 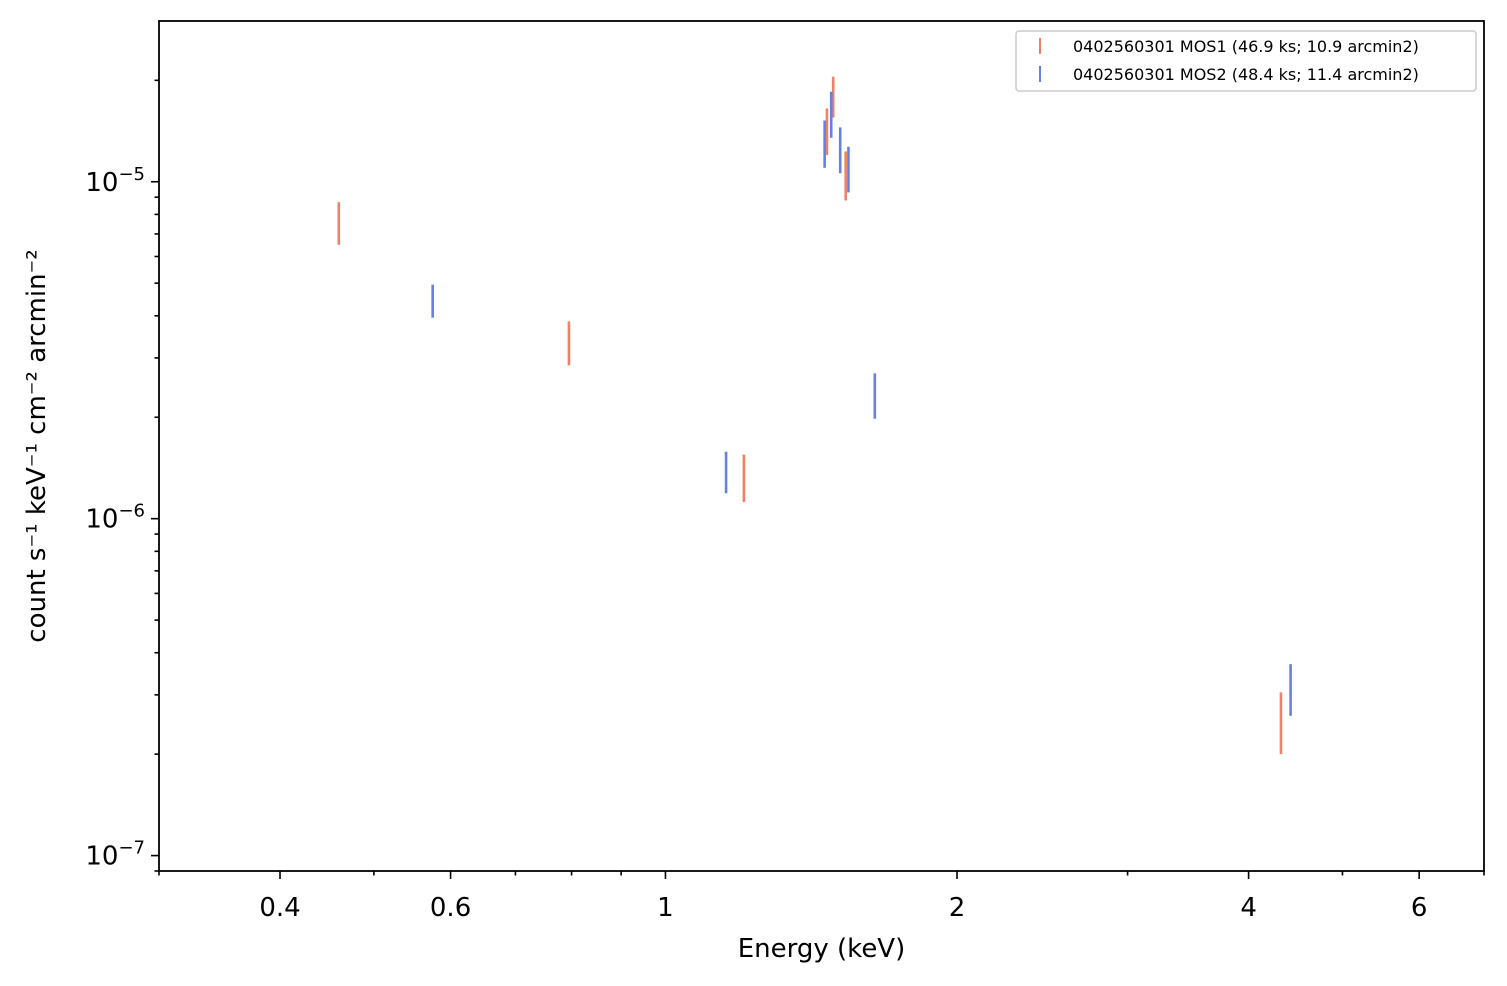 I want to click on x-tick-label: 4, so click(x=1248, y=908).